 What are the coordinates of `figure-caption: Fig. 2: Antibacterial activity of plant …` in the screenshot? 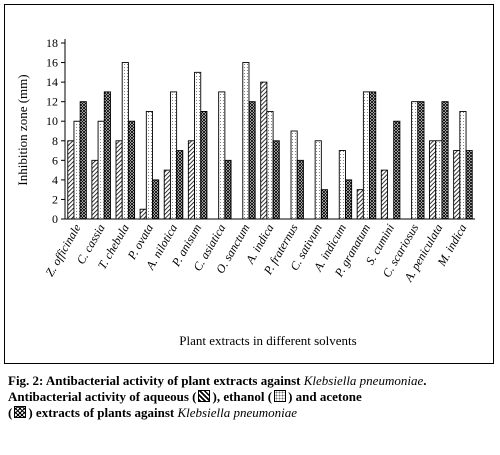 It's located at (251, 397).